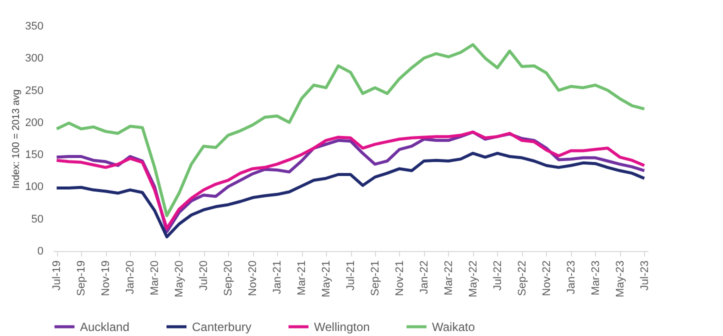 Image resolution: width=723 pixels, height=336 pixels. Describe the element at coordinates (571, 277) in the screenshot. I see `x-tick-label: Jan-23` at that location.